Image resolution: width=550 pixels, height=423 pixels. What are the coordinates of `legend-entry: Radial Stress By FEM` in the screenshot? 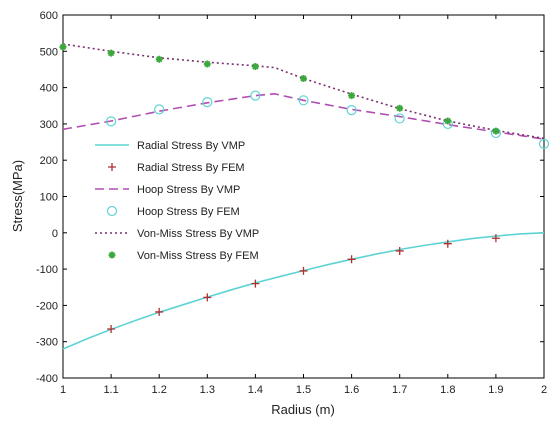 It's located at (176, 168).